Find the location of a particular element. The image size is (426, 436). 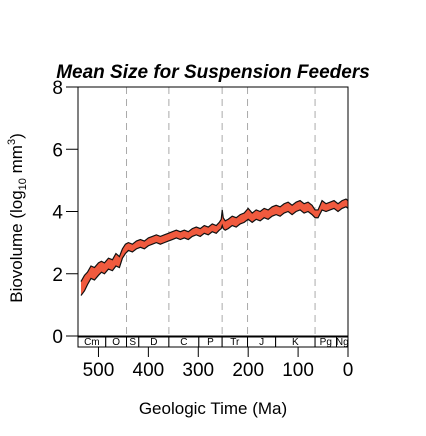

series-band-upper-line is located at coordinates (214, 240).